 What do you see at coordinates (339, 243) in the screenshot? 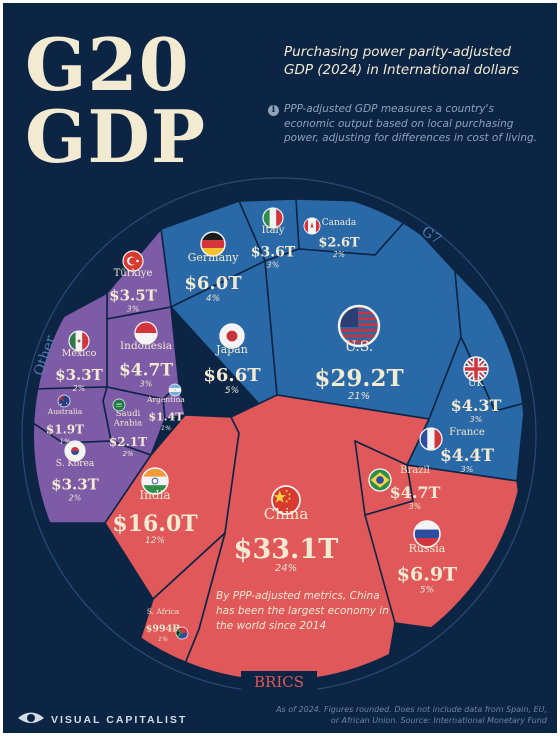
I see `value-canada: $2.6T` at bounding box center [339, 243].